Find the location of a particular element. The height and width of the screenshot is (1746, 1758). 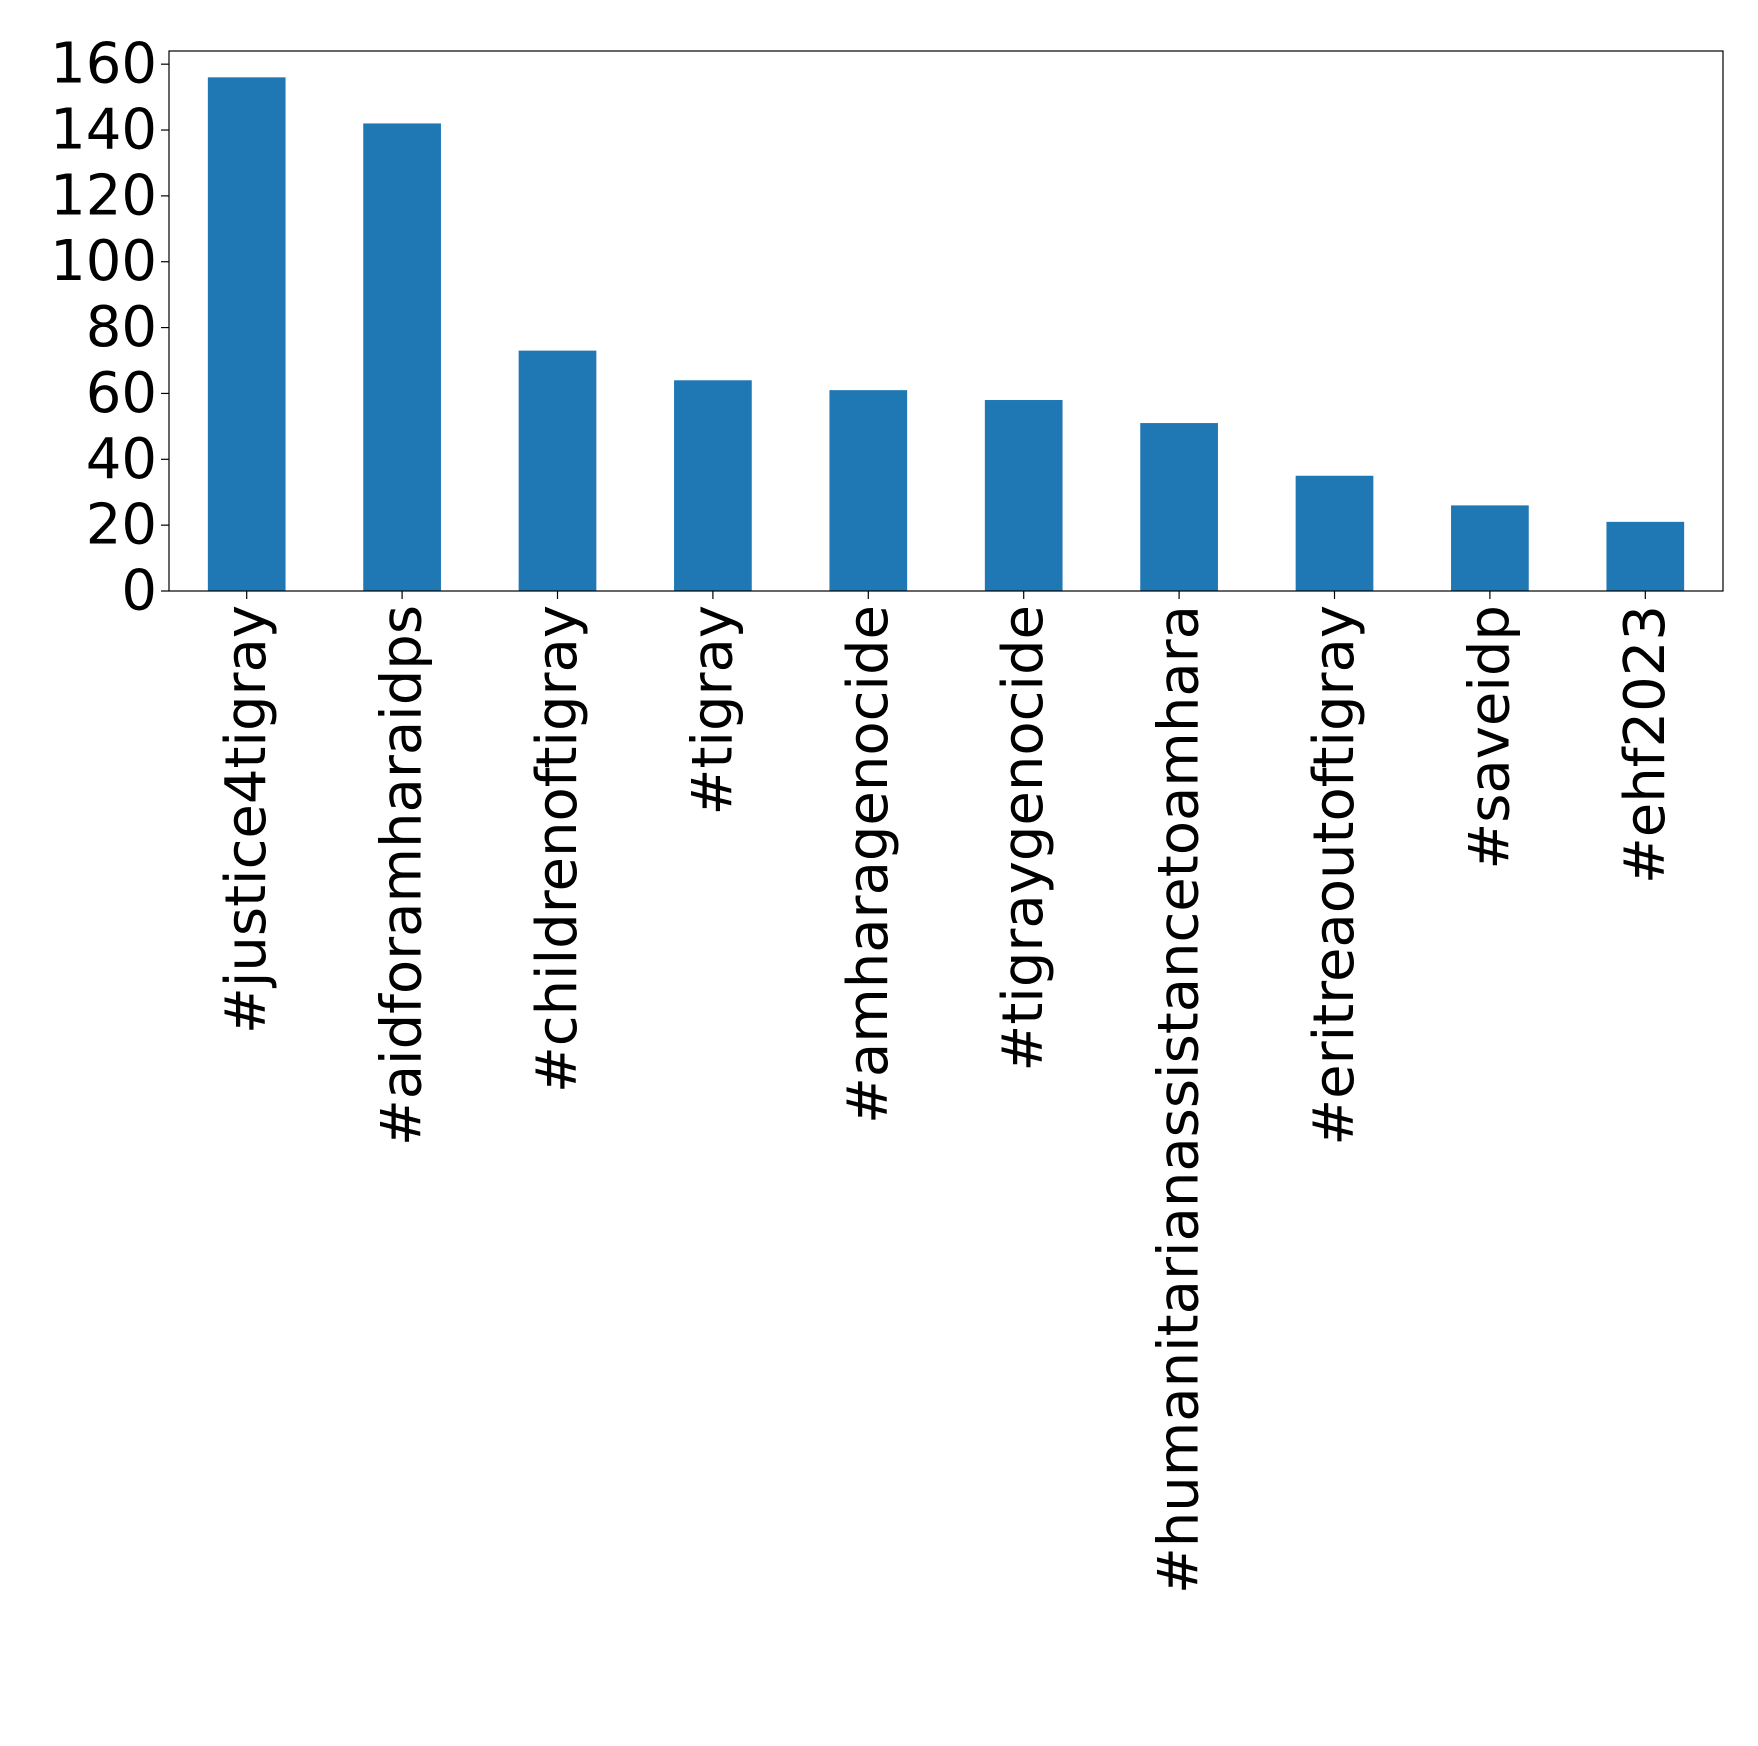

y-tick-label: 0 is located at coordinates (139, 591).